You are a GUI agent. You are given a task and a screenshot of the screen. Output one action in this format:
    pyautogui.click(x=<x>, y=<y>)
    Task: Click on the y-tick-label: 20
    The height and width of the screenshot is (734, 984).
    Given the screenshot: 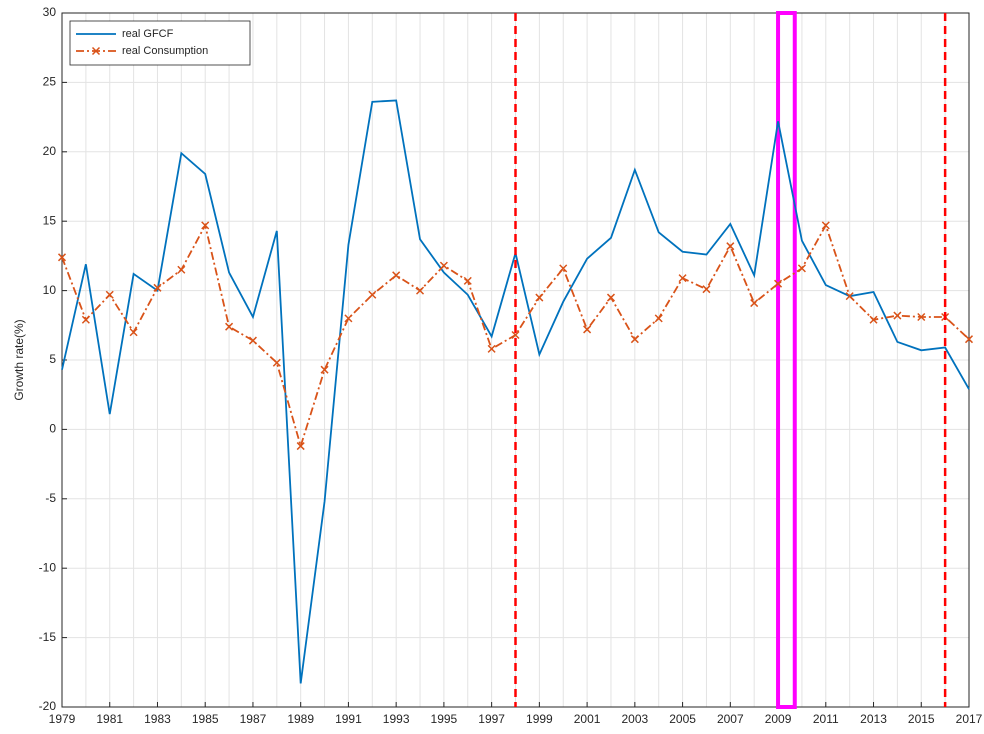 What is the action you would take?
    pyautogui.click(x=50, y=151)
    